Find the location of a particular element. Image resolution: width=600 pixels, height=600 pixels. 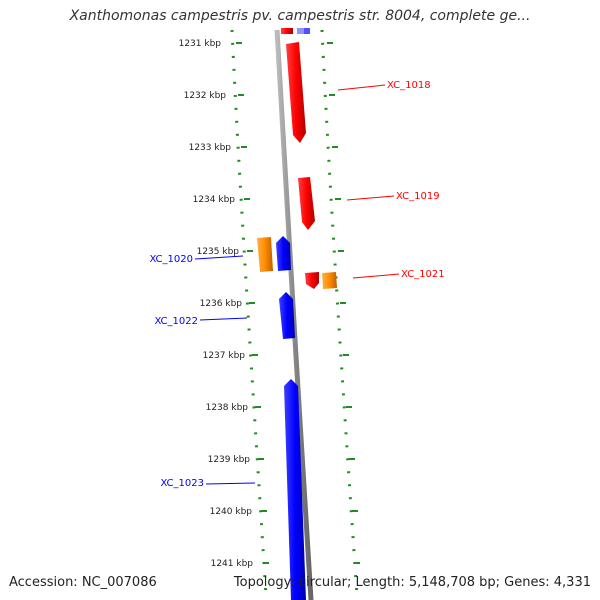

gene-label-xc-1020: XC_1020 is located at coordinates (171, 259).